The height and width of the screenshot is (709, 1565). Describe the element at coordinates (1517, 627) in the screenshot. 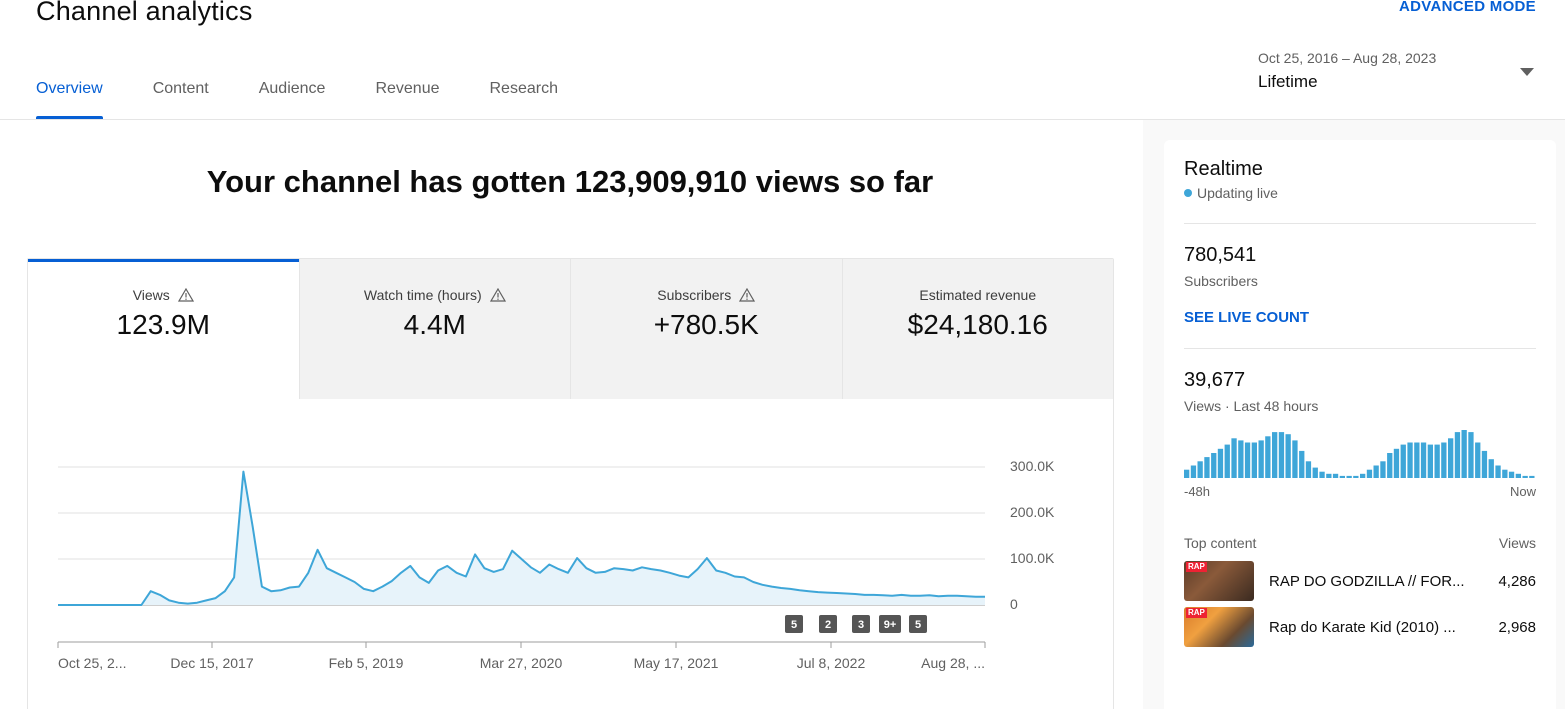

I see `video-views: 2,968` at that location.